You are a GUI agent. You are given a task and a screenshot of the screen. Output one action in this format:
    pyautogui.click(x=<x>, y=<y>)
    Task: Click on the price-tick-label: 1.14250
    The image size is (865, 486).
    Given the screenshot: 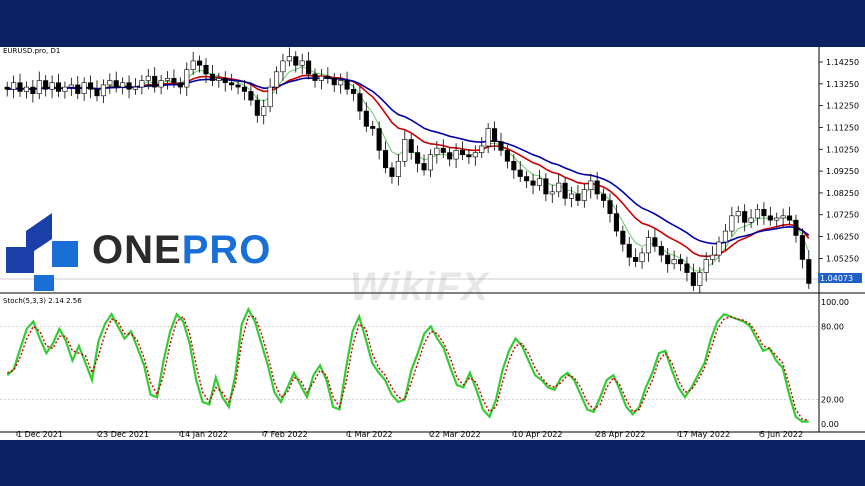 What is the action you would take?
    pyautogui.click(x=842, y=62)
    